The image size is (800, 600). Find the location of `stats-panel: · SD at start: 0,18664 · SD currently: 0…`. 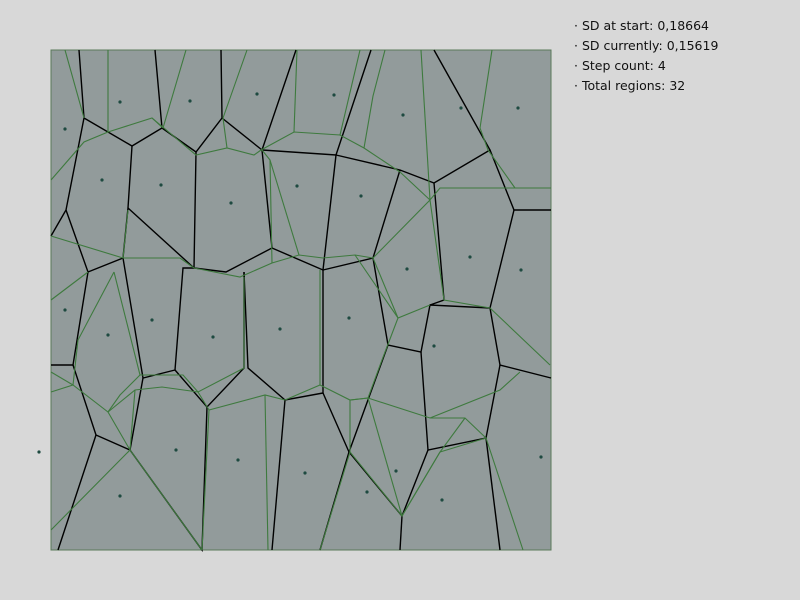

stats-panel: · SD at start: 0,18664 · SD currently: 0… is located at coordinates (646, 56).